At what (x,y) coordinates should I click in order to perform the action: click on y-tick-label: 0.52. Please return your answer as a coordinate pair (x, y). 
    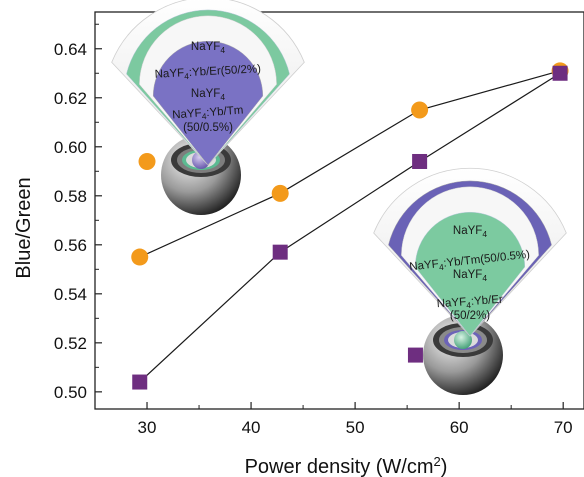
    Looking at the image, I should click on (70, 343).